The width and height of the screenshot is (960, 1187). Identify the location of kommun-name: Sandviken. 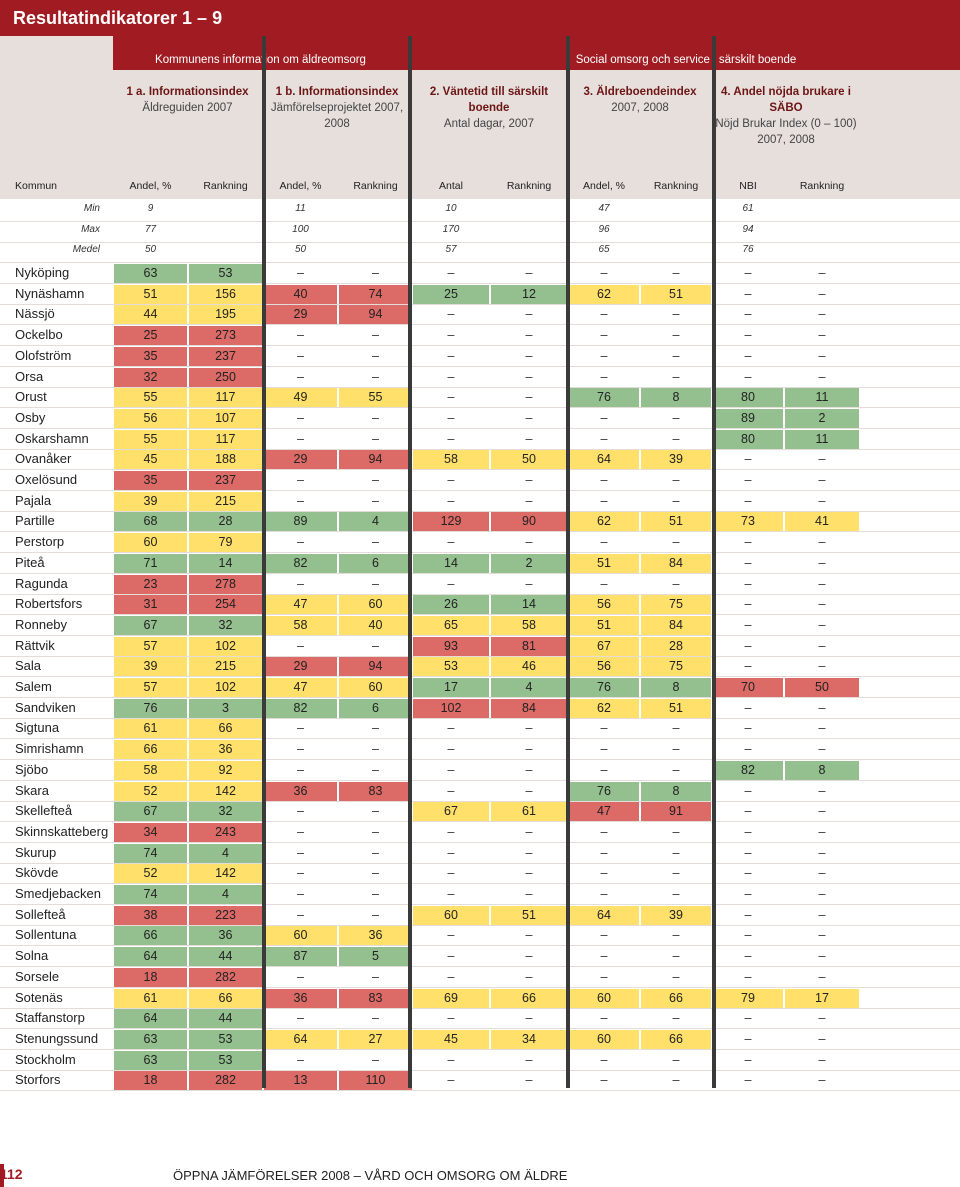
(45, 707).